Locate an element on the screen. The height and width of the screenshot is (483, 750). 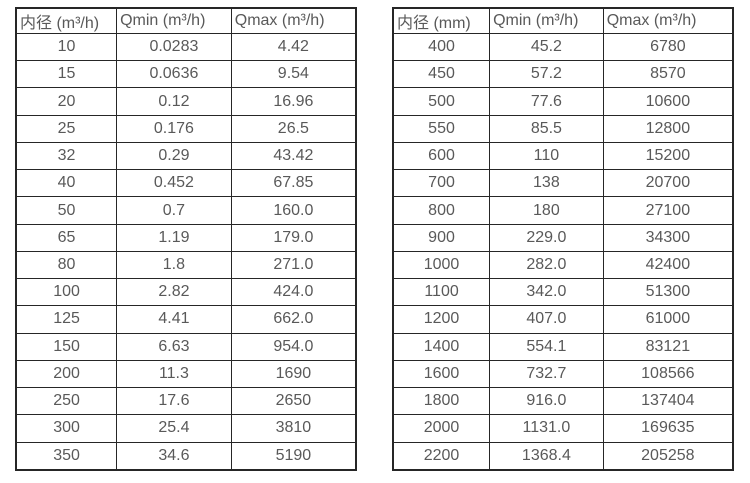
cell-inner-diameter: 80 is located at coordinates (66, 265).